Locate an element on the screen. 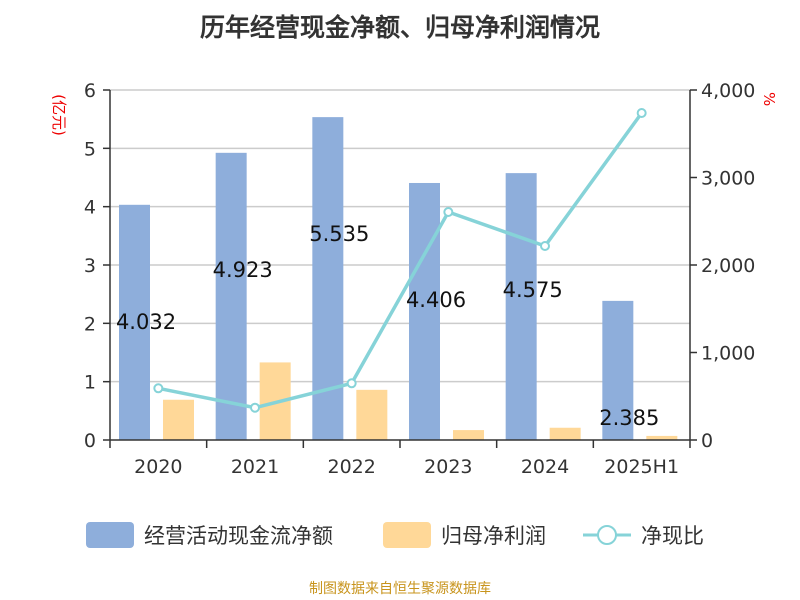  y2-tick-label: 0 is located at coordinates (707, 441).